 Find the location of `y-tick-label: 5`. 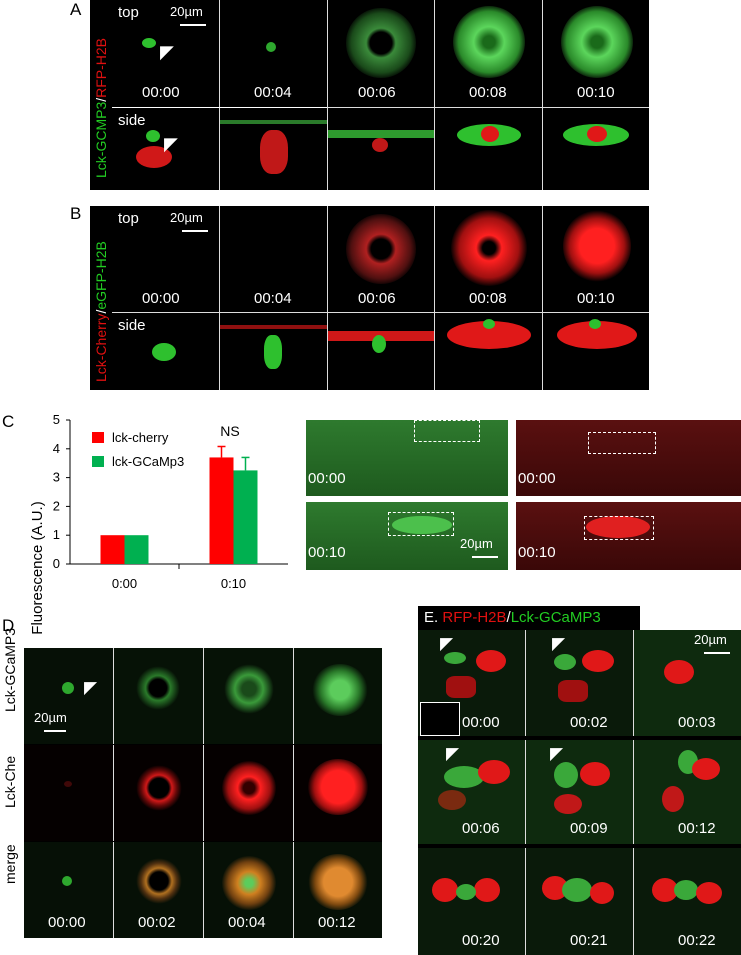

y-tick-label: 5 is located at coordinates (56, 419).